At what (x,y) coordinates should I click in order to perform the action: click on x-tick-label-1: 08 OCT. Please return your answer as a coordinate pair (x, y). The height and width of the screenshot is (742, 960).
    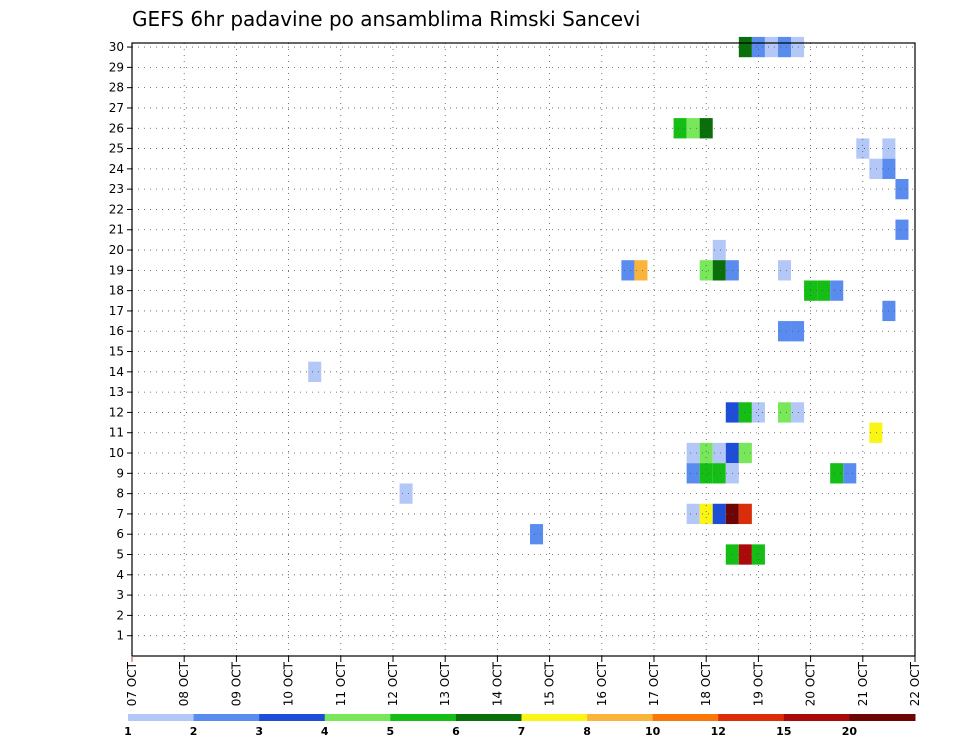
    Looking at the image, I should click on (184, 683).